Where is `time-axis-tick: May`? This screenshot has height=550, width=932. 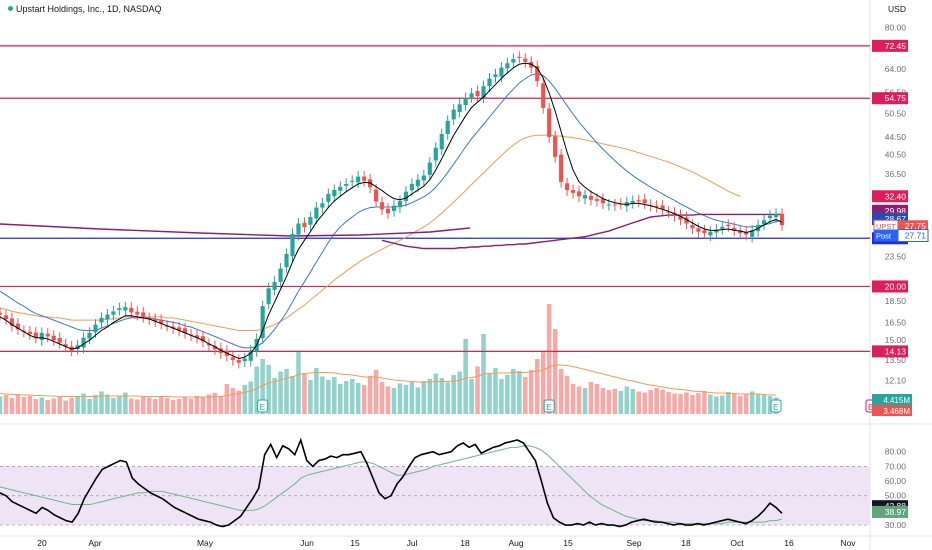
time-axis-tick: May is located at coordinates (205, 543).